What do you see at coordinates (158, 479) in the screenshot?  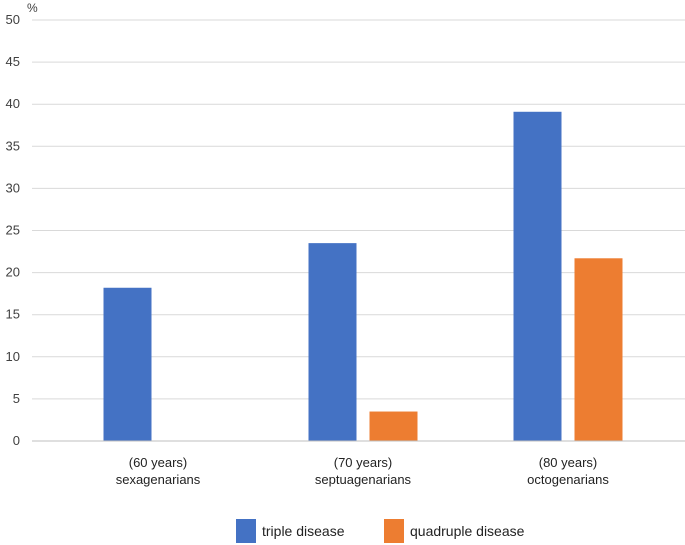 I see `category-label-line2: sexagenarians` at bounding box center [158, 479].